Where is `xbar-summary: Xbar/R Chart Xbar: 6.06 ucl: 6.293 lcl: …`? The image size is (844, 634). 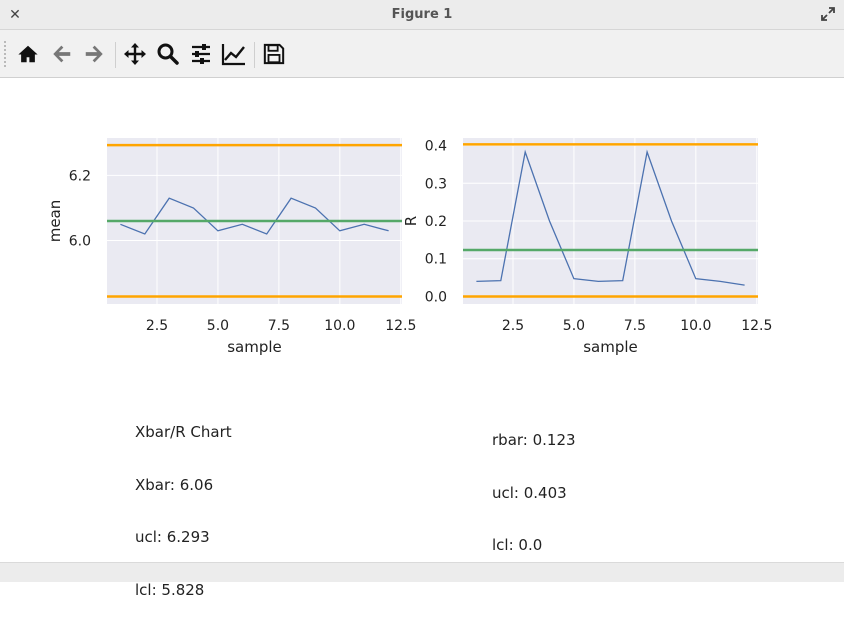
xbar-summary: Xbar/R Chart Xbar: 6.06 ucl: 6.293 lcl: … is located at coordinates (183, 511).